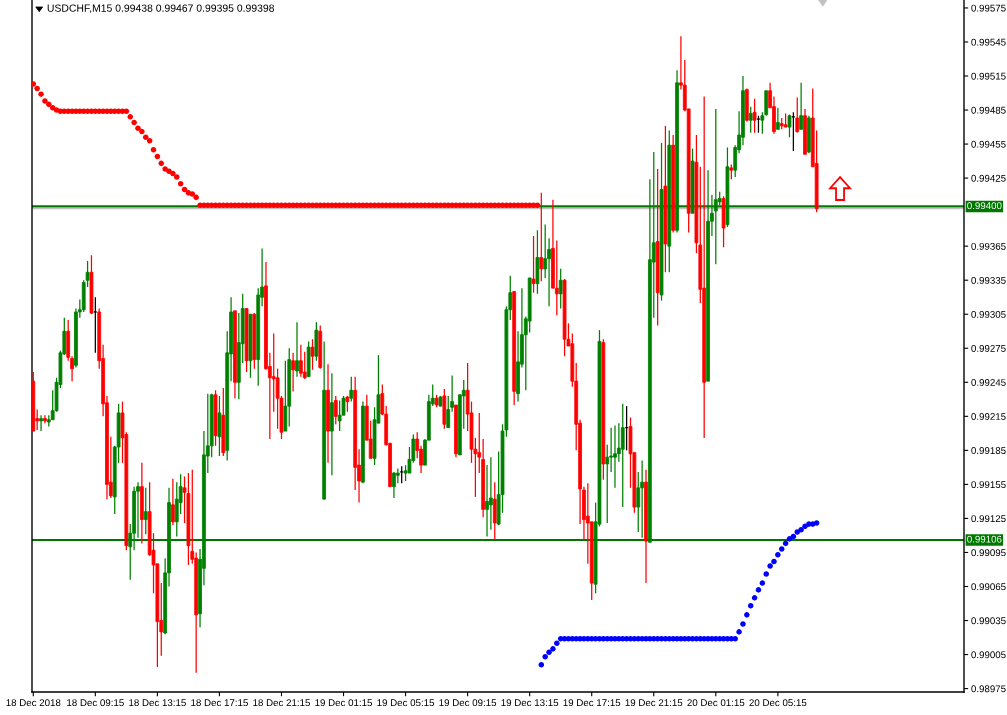 The height and width of the screenshot is (715, 1007). I want to click on y-tick-label: 0.99335, so click(988, 280).